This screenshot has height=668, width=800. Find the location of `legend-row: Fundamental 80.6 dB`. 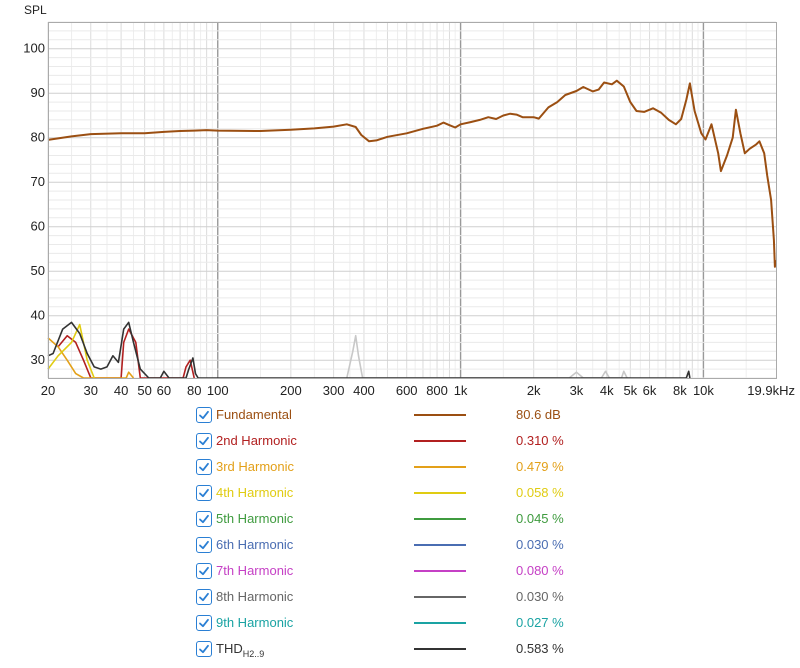

legend-row: Fundamental 80.6 dB is located at coordinates (406, 417).